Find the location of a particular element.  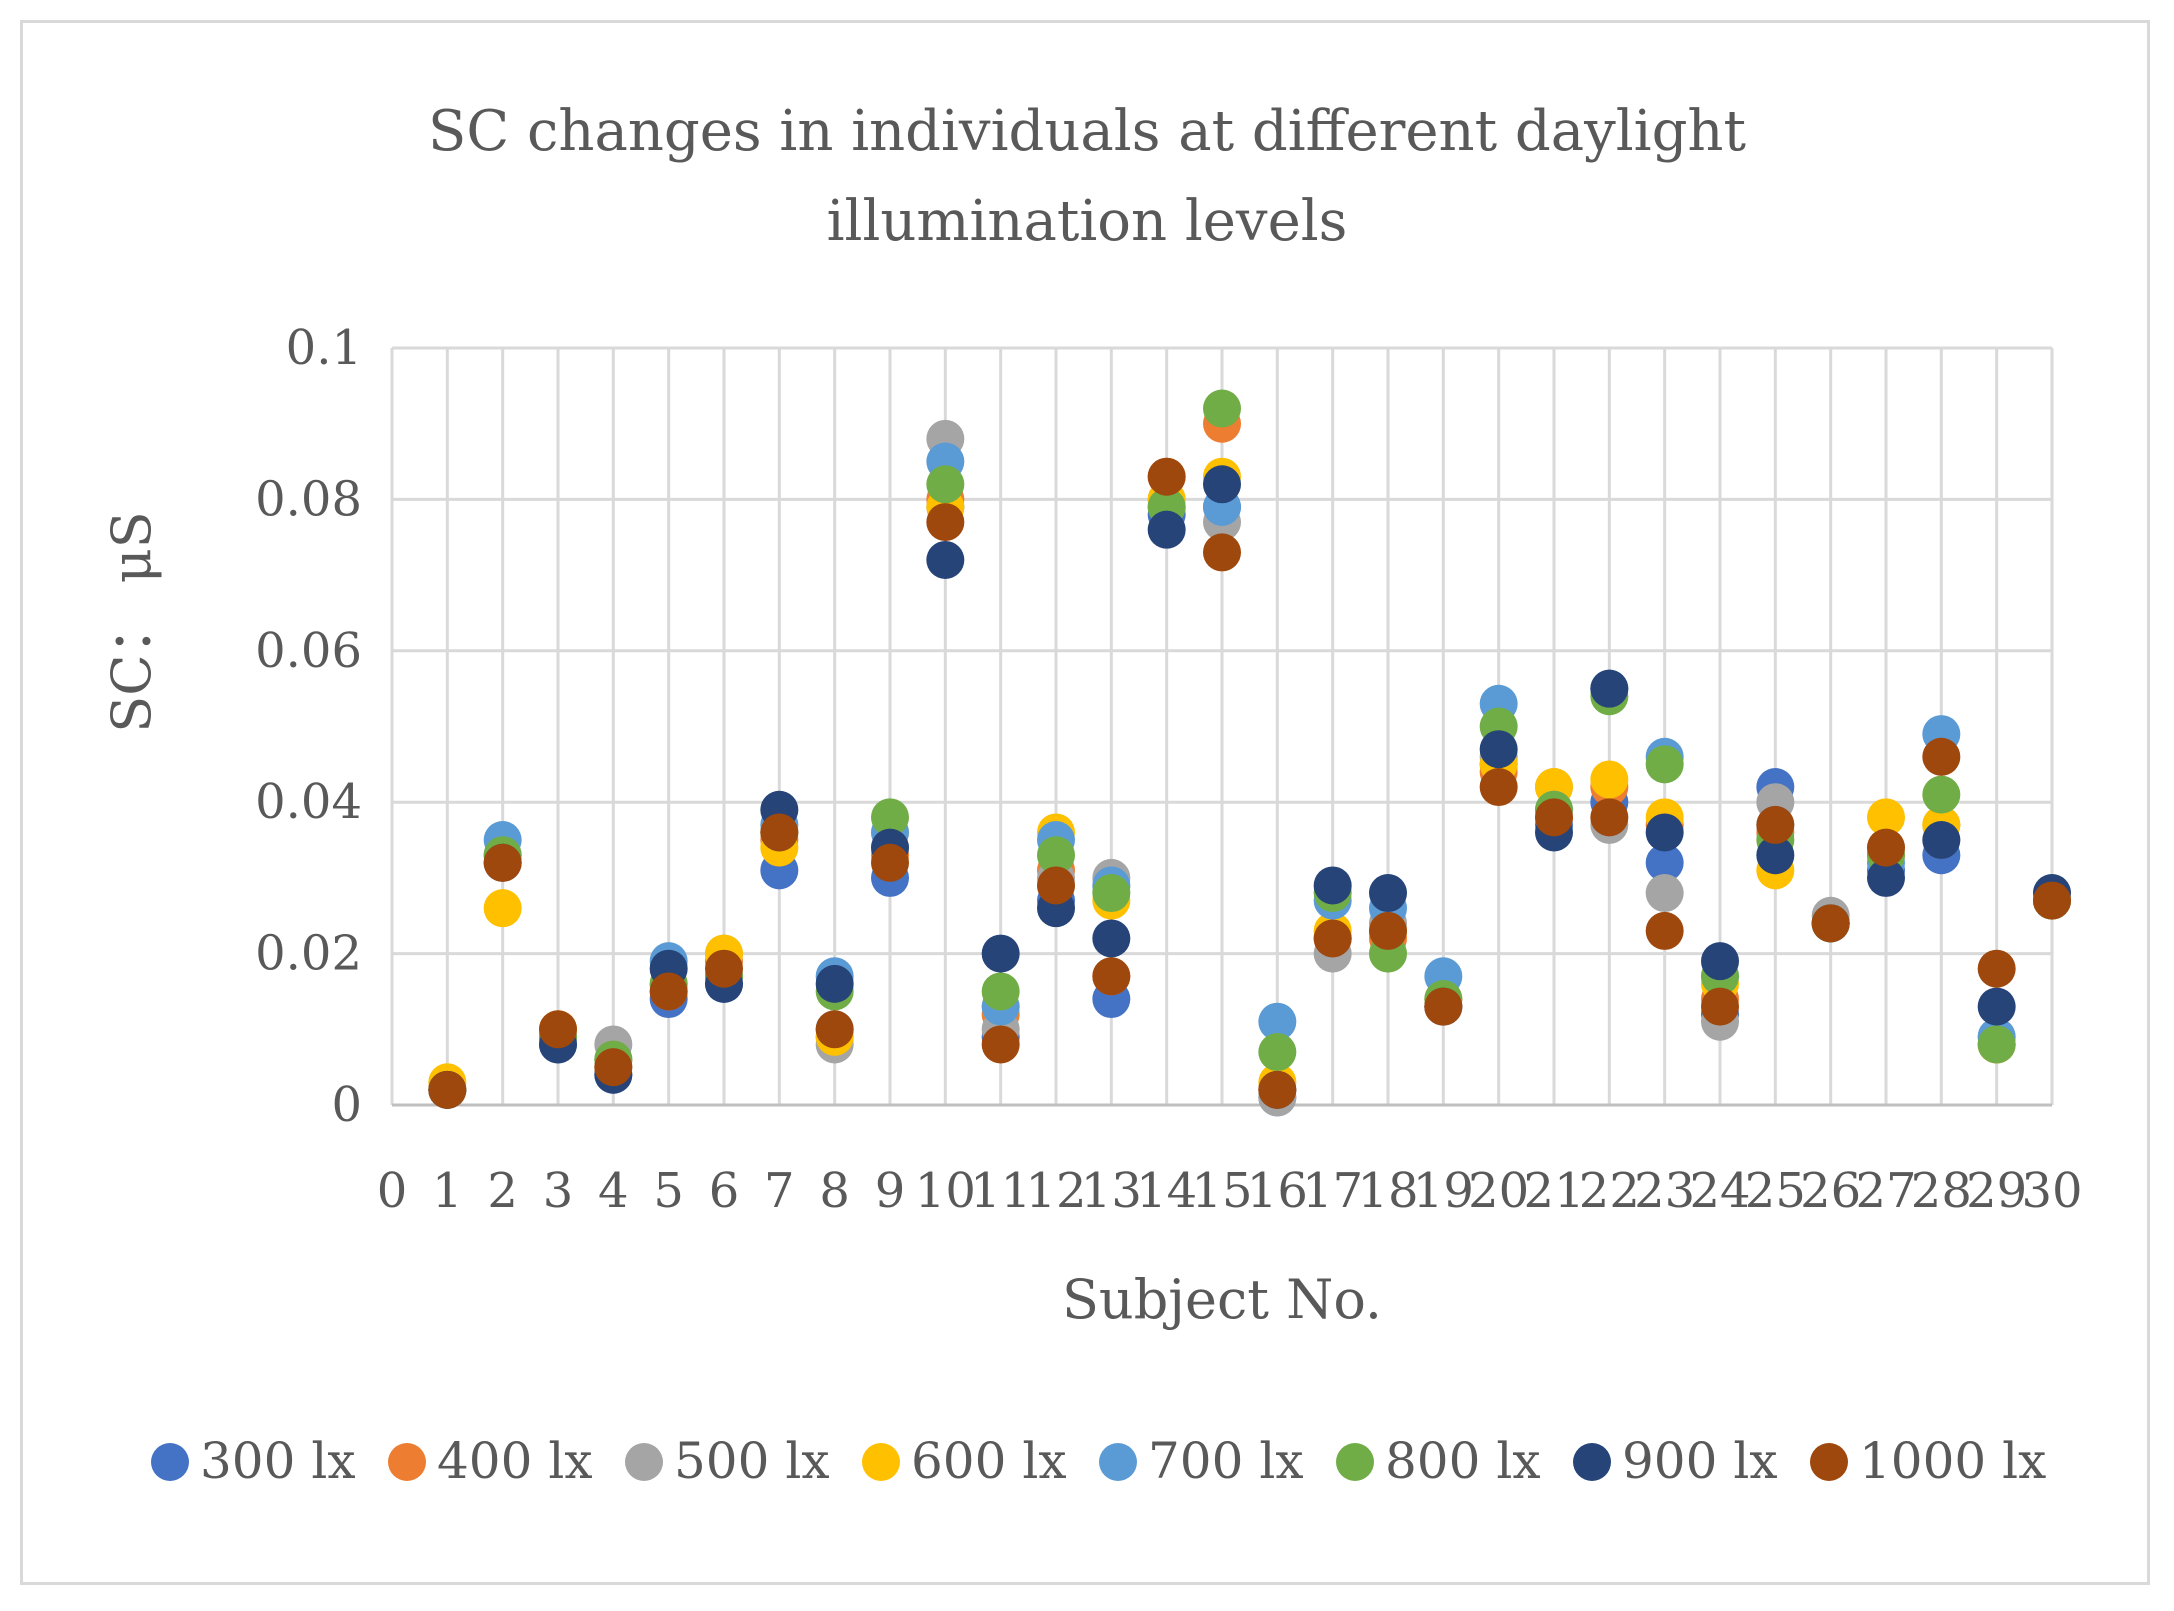

x-tick-label: 30 is located at coordinates (2051, 1191).